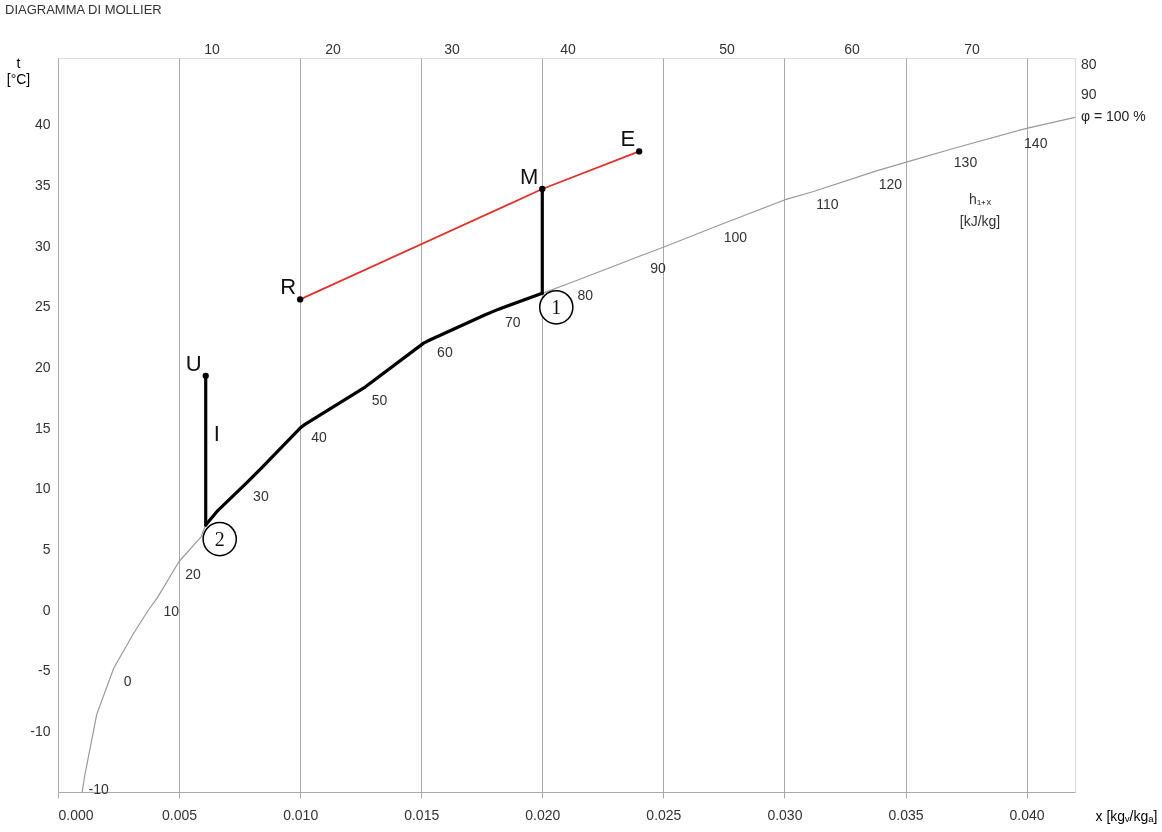  I want to click on y-axis-title: t [°C], so click(18, 70).